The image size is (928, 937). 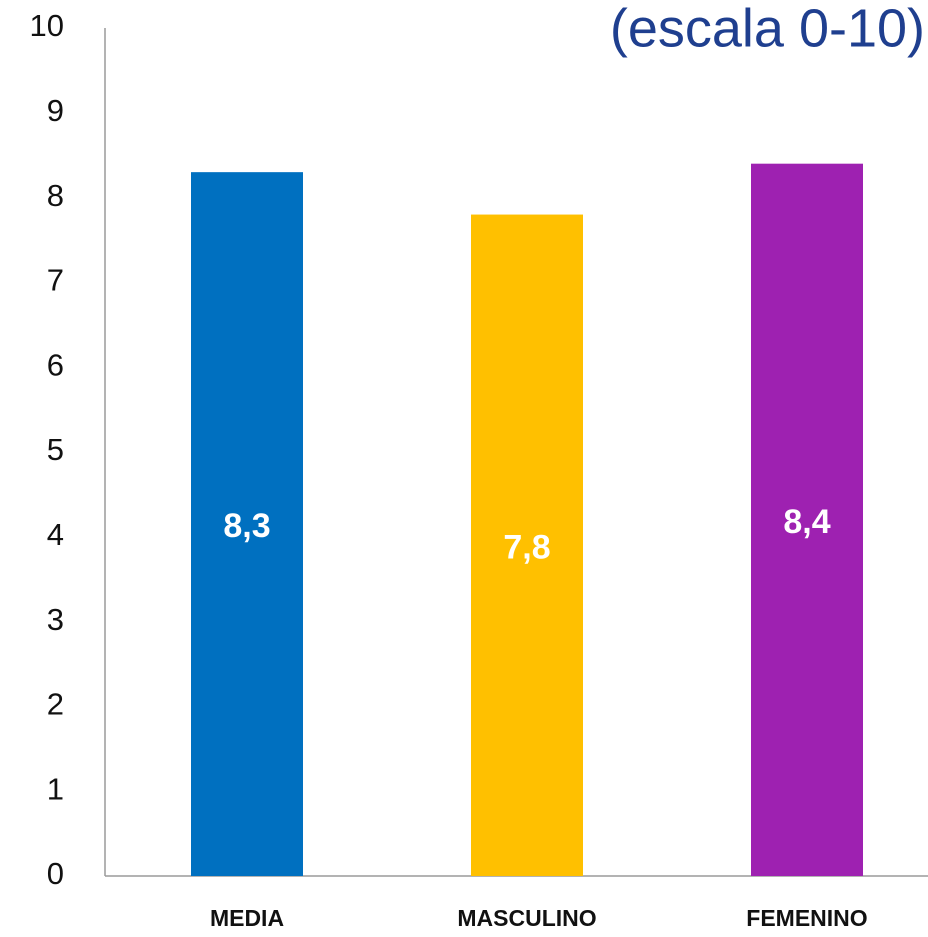 I want to click on y-tick-label: 5, so click(x=55, y=449).